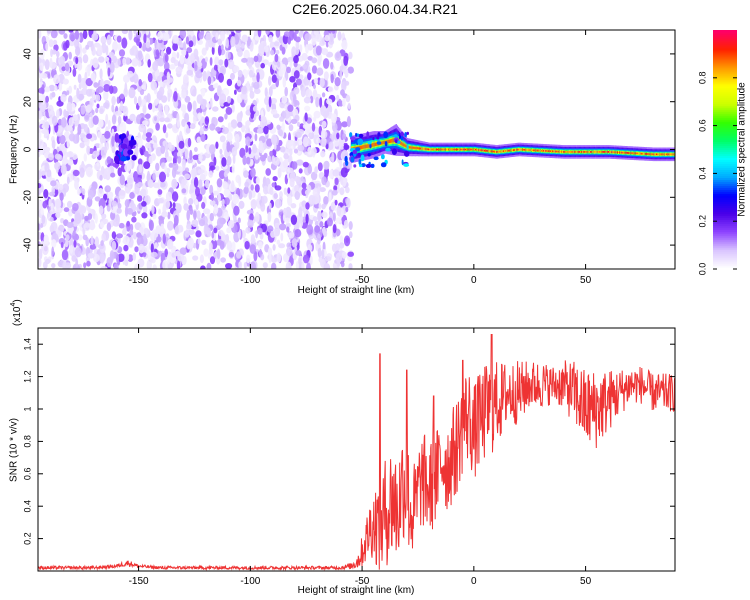  What do you see at coordinates (28, 244) in the screenshot?
I see `heatmap-ytick-label: -40` at bounding box center [28, 244].